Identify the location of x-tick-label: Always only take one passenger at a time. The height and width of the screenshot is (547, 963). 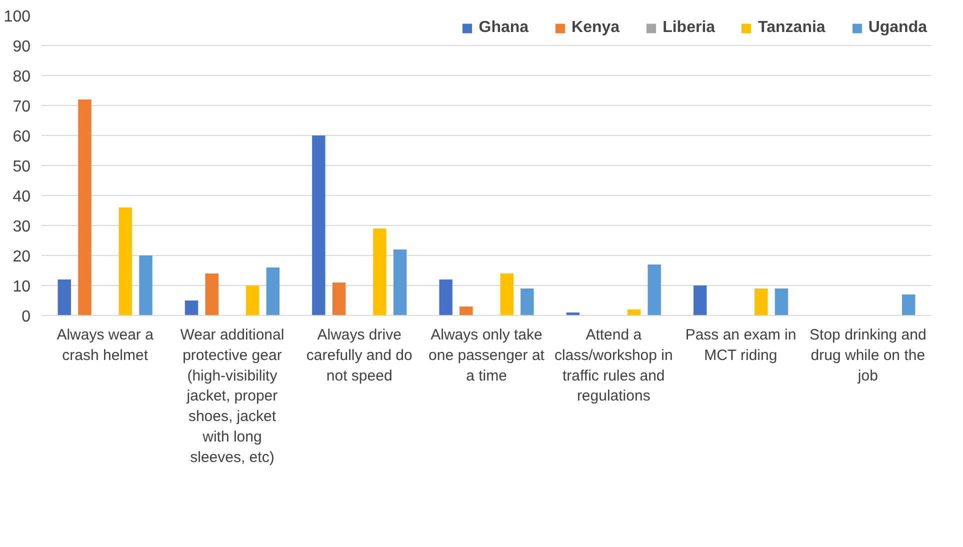
(487, 355).